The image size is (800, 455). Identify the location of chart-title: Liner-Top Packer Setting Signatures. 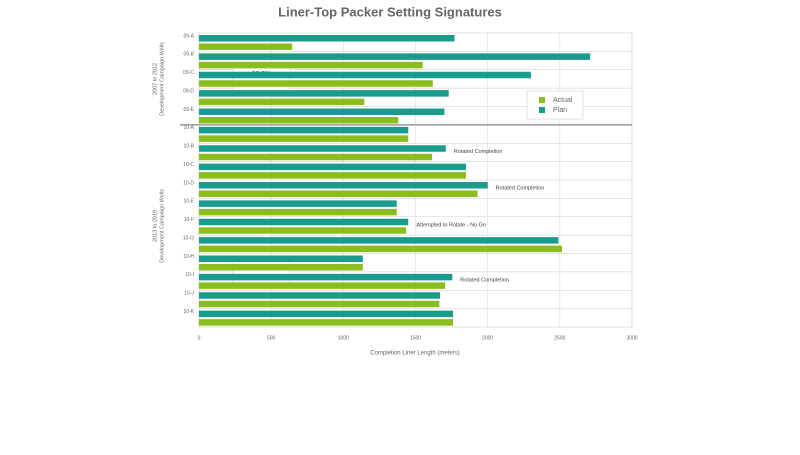
(390, 11).